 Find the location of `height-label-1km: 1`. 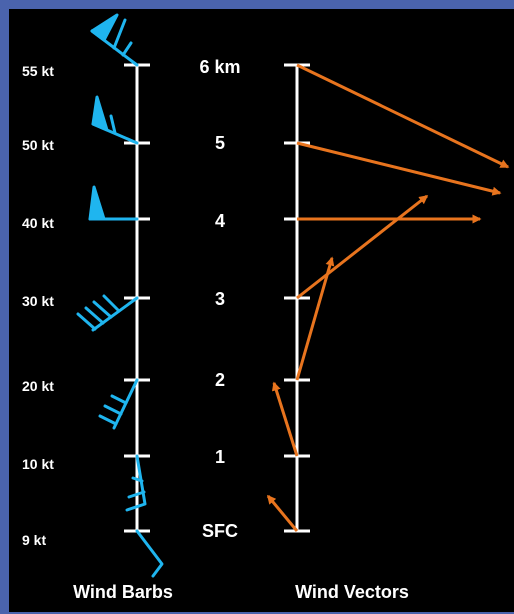

height-label-1km: 1 is located at coordinates (220, 457).